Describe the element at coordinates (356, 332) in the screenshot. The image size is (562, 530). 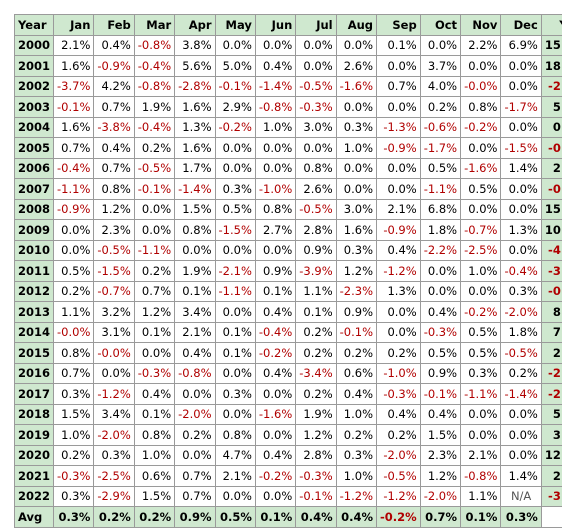
I see `month-return-cell: -0.1%` at that location.